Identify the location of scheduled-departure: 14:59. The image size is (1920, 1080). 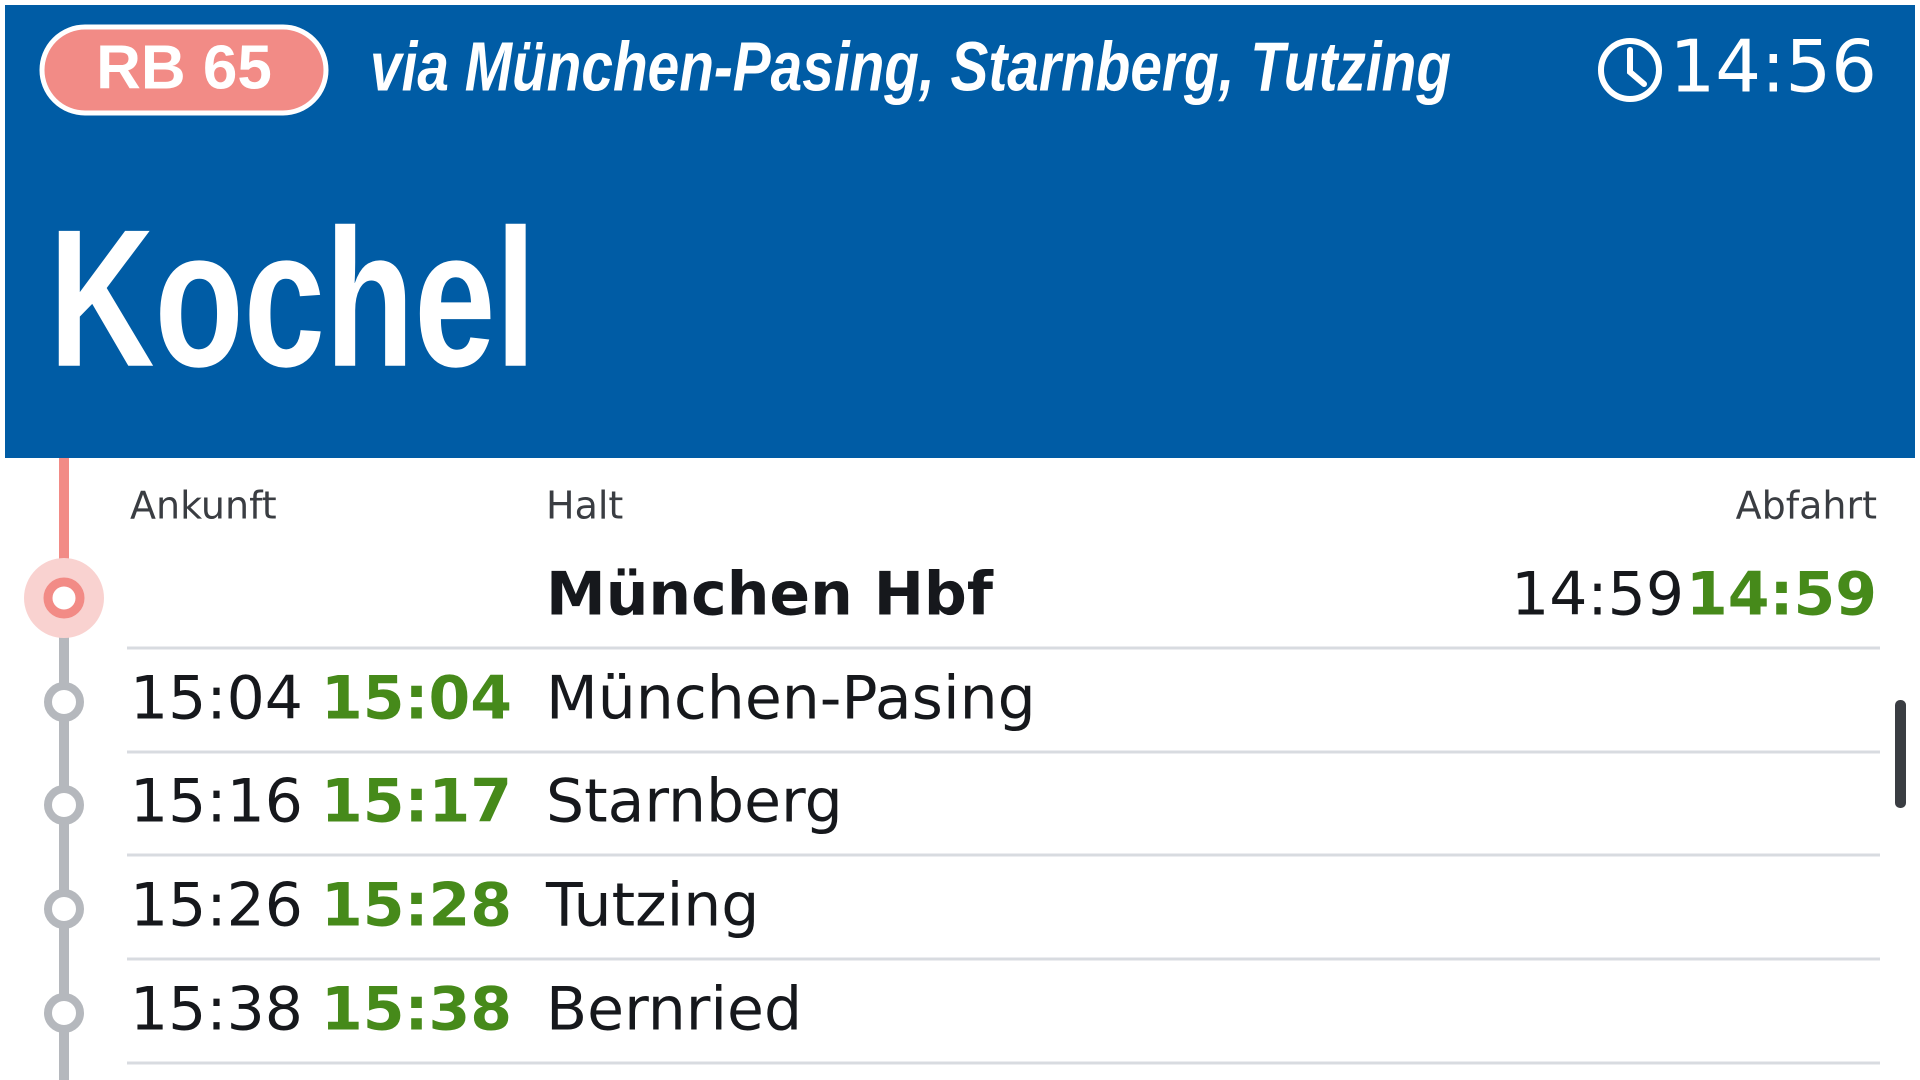
(1597, 595).